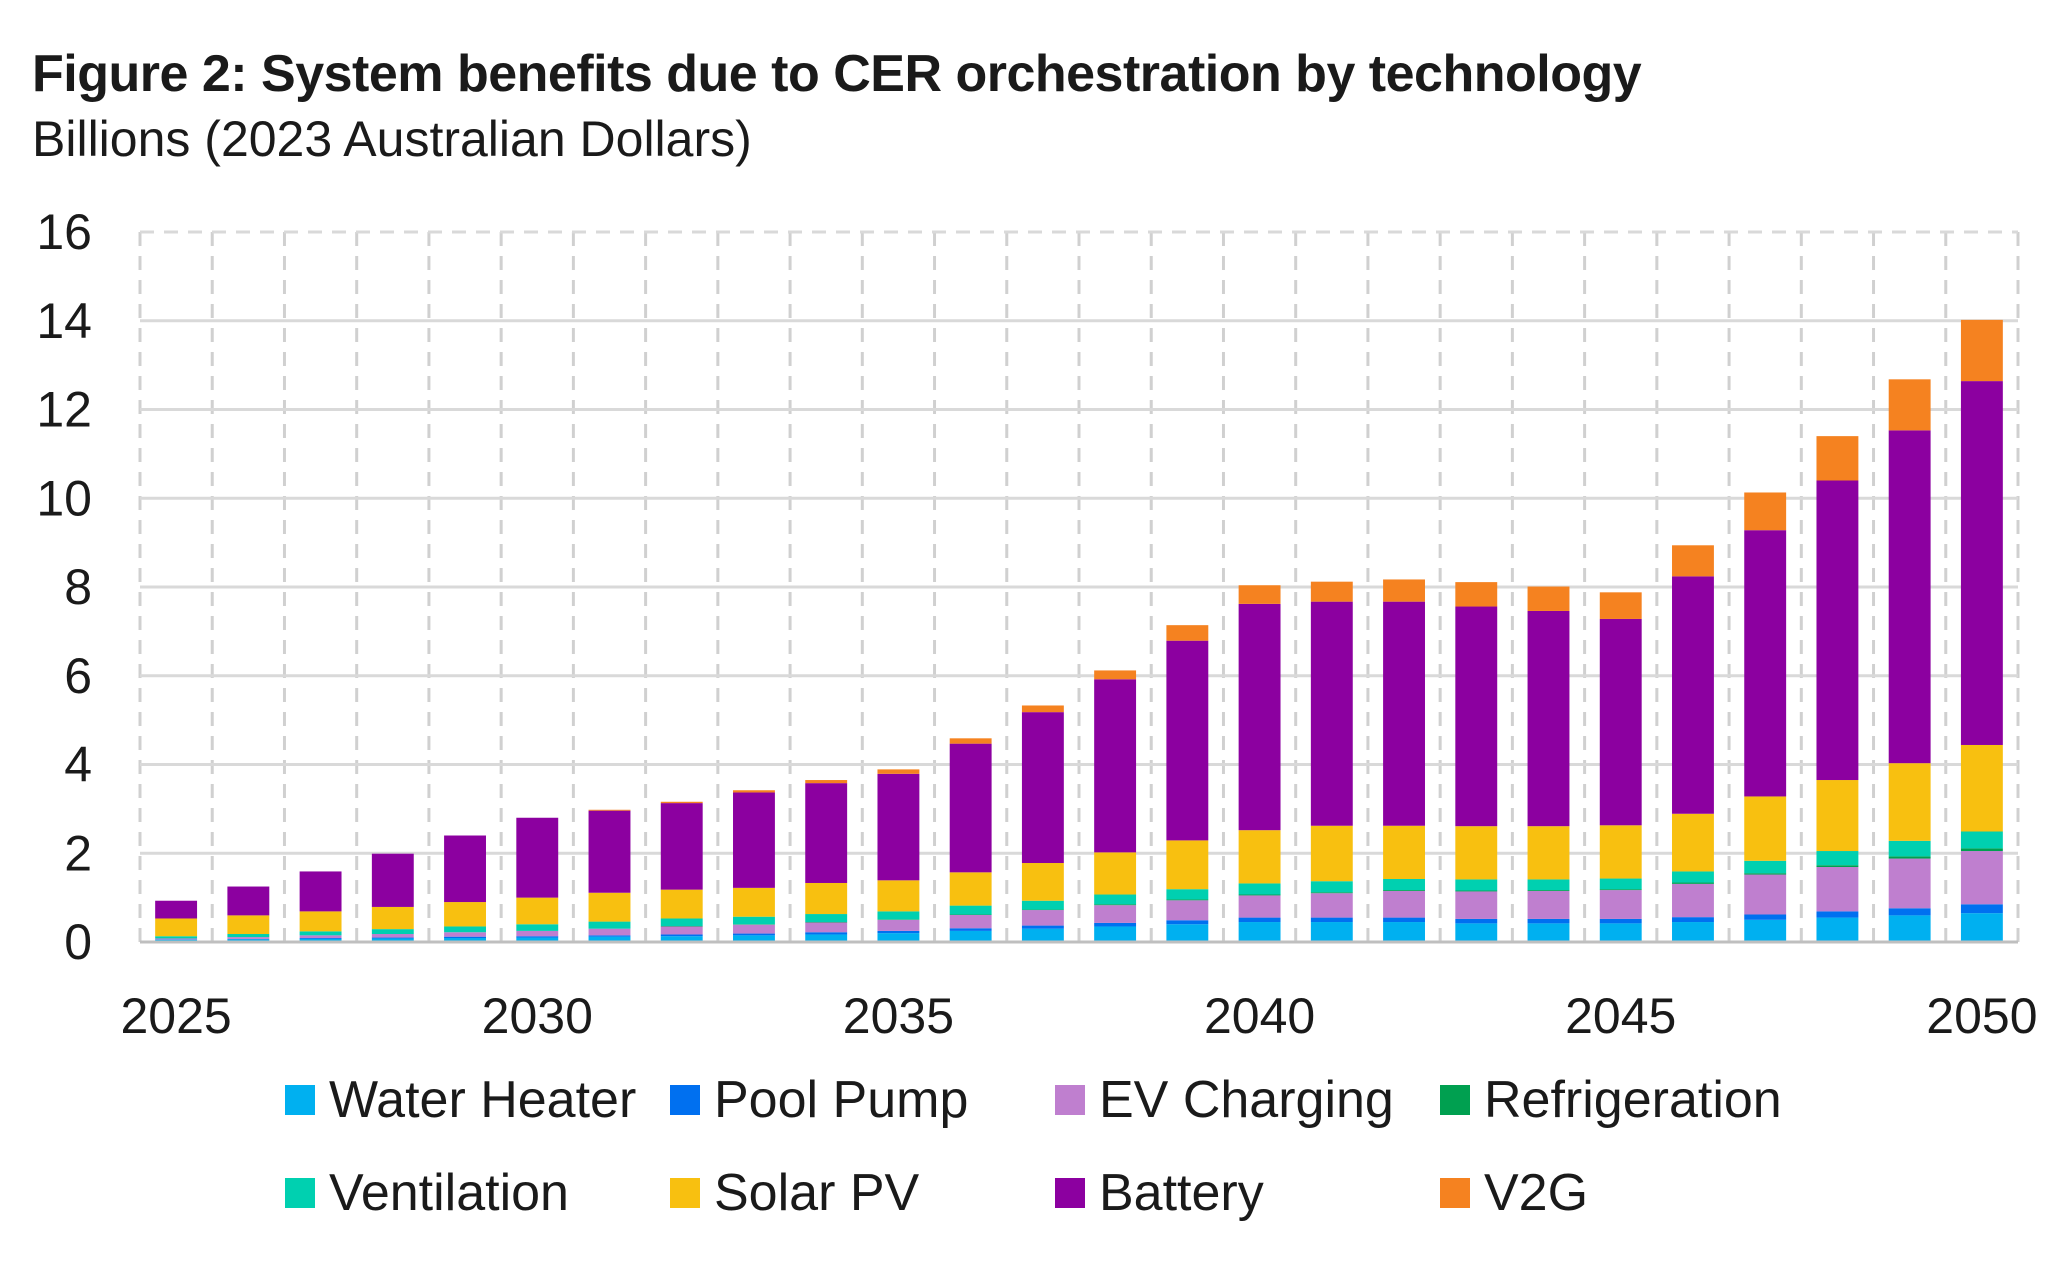 The image size is (2068, 1271). Describe the element at coordinates (794, 1193) in the screenshot. I see `legend-item: Solar PV` at that location.